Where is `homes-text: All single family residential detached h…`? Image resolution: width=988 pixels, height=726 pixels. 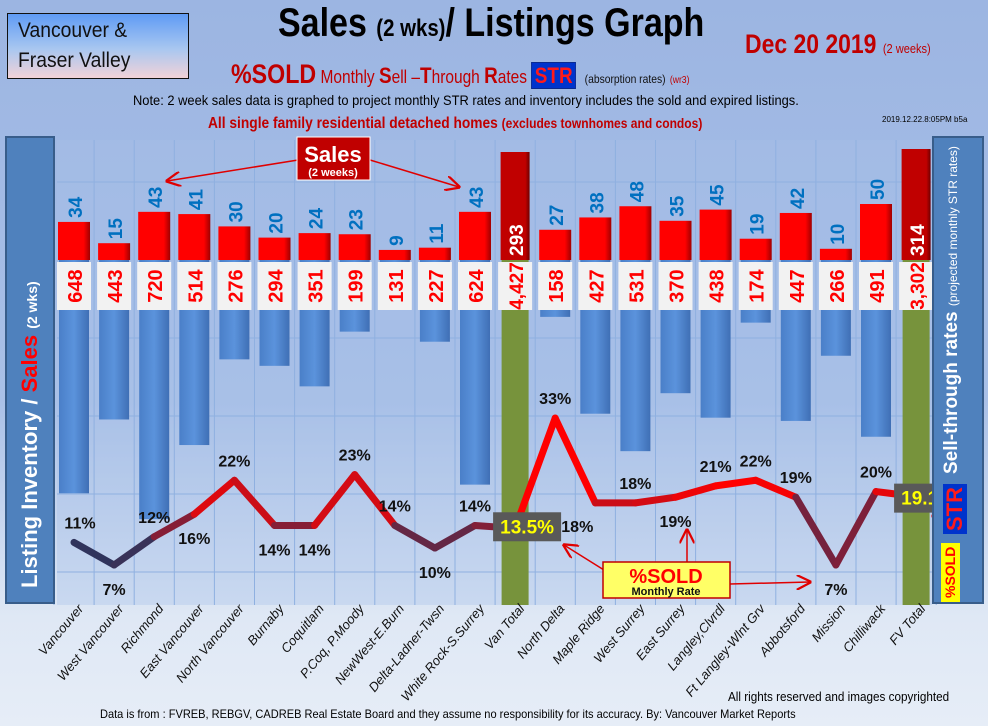 homes-text: All single family residential detached h… is located at coordinates (353, 123).